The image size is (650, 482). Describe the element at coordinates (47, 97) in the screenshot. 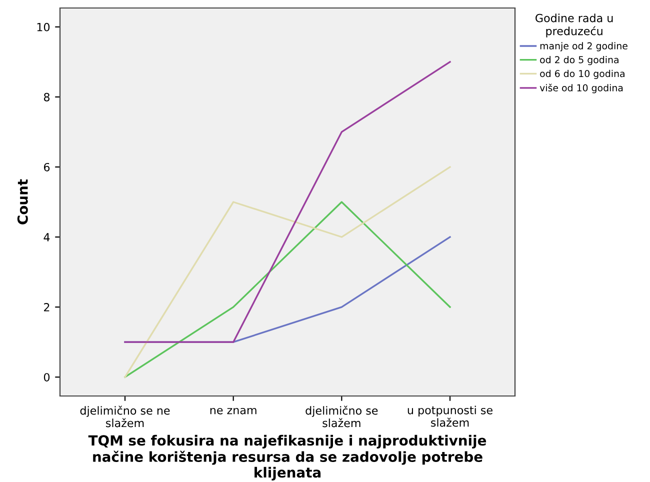

I see `y-tick-label: 8` at that location.